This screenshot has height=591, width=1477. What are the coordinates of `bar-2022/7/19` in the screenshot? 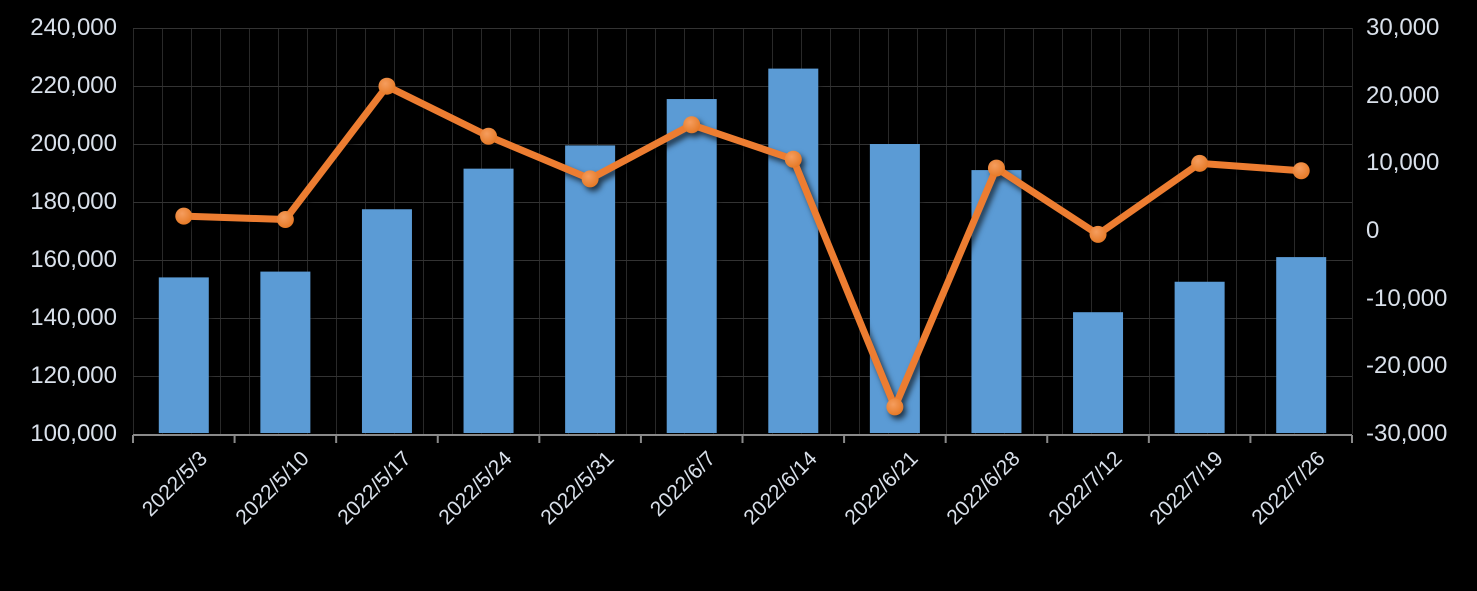 It's located at (1199, 357).